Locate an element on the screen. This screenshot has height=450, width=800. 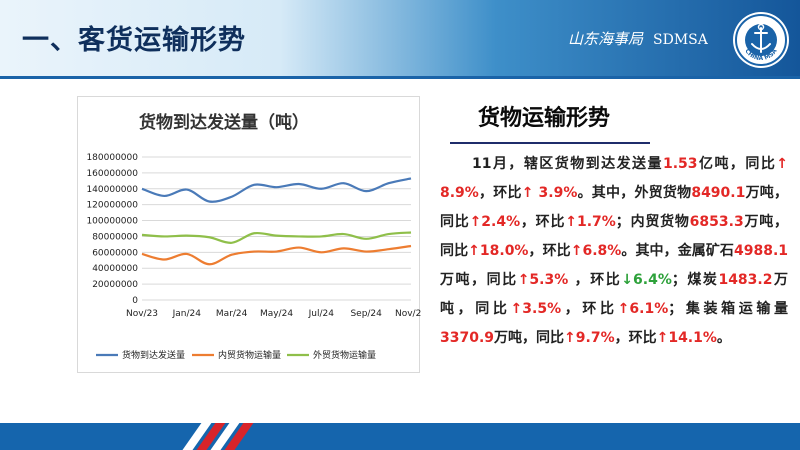
paragraph-num-run: 2.4% is located at coordinates (501, 222).